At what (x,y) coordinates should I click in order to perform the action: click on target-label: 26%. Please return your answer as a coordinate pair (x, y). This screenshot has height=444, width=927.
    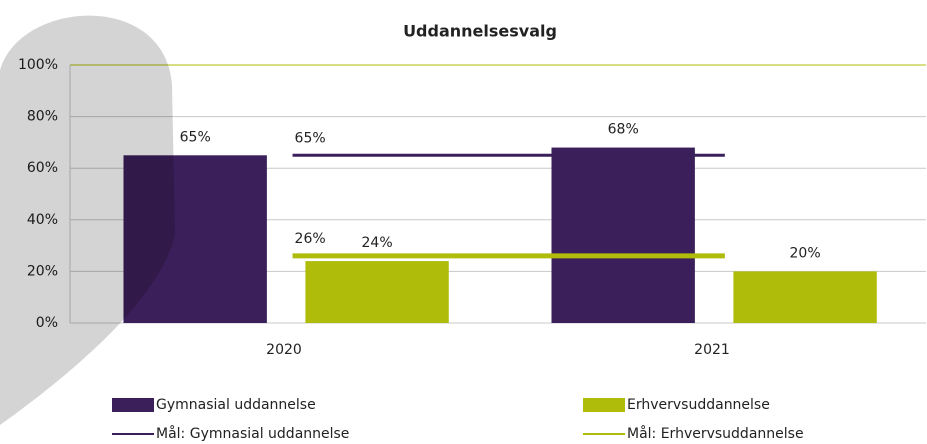
    Looking at the image, I should click on (310, 239).